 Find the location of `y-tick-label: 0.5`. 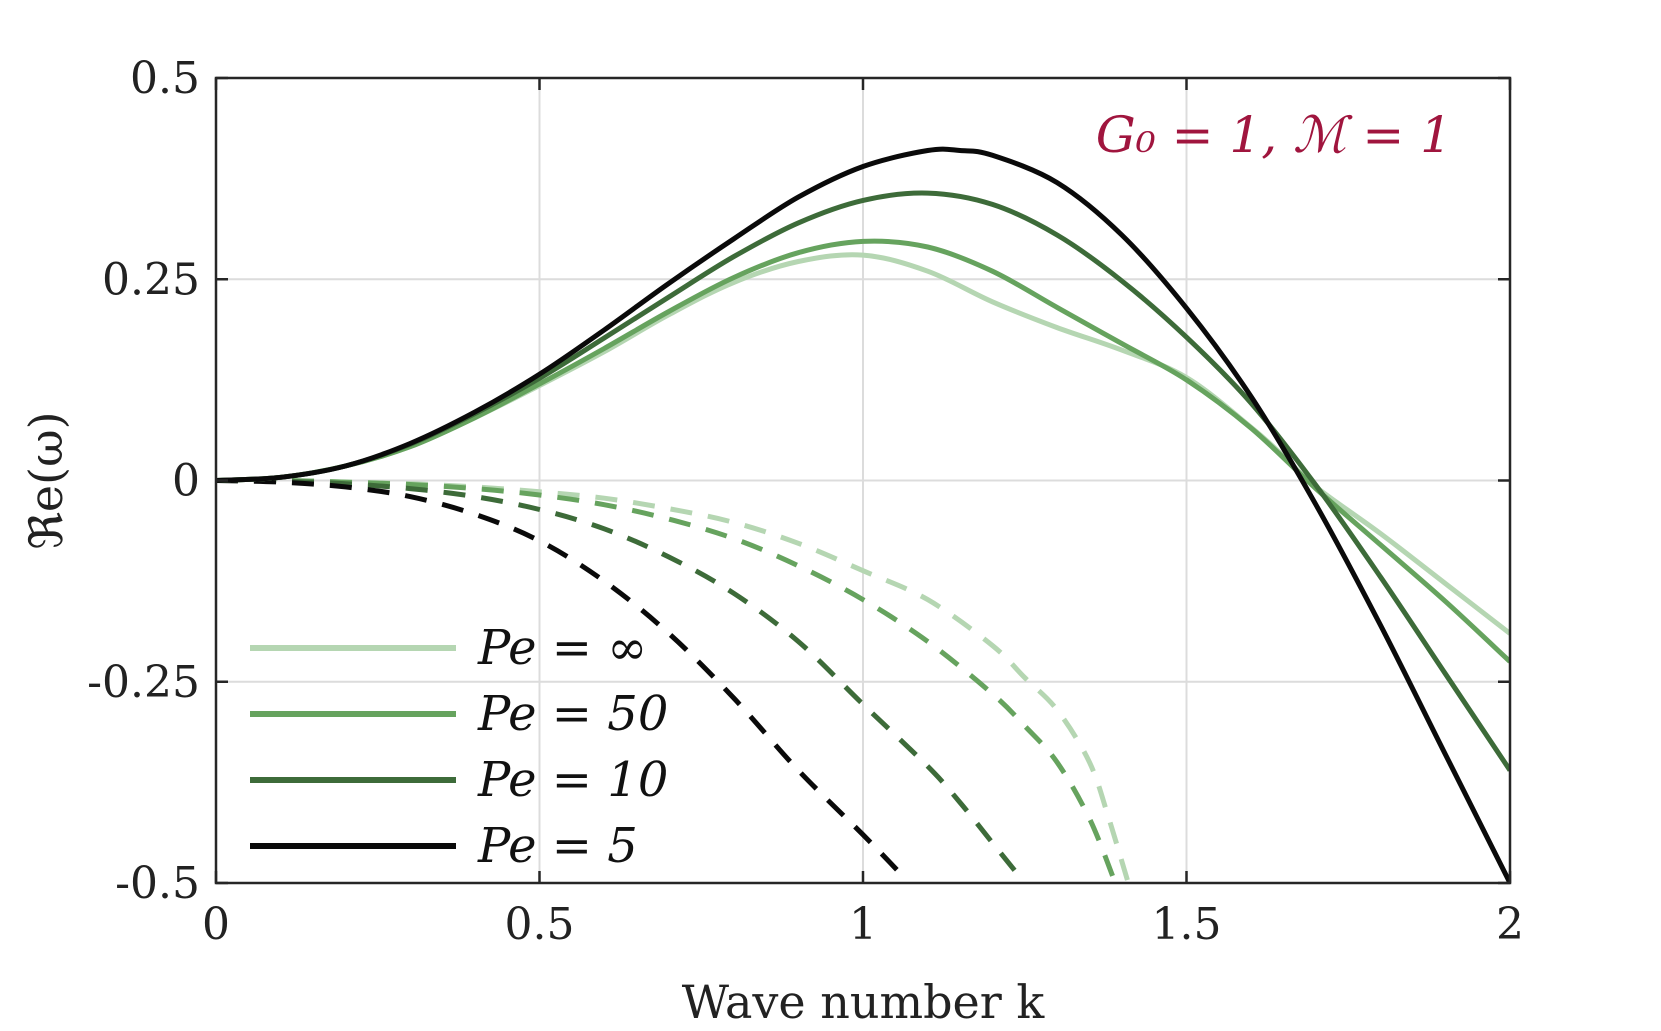

y-tick-label: 0.5 is located at coordinates (165, 78).